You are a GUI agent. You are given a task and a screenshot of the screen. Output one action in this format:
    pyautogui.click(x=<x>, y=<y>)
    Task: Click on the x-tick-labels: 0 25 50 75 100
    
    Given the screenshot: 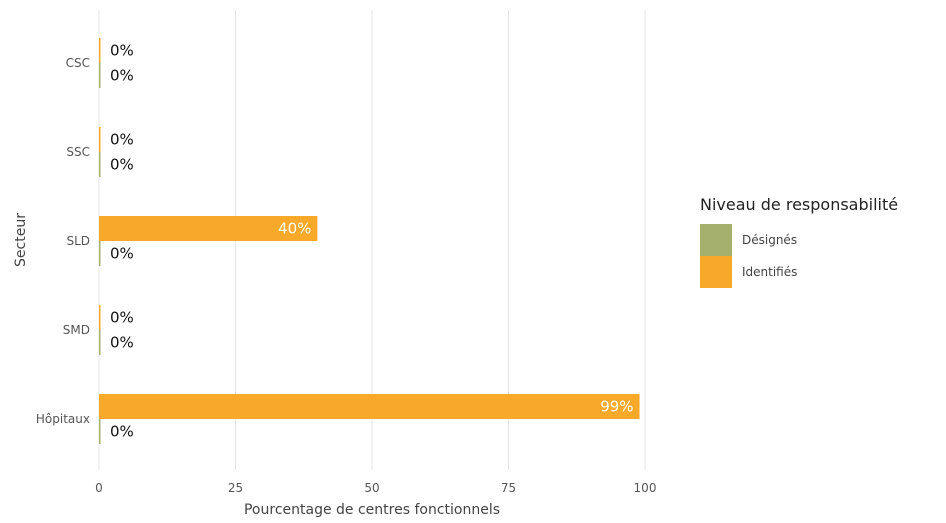 What is the action you would take?
    pyautogui.click(x=375, y=488)
    